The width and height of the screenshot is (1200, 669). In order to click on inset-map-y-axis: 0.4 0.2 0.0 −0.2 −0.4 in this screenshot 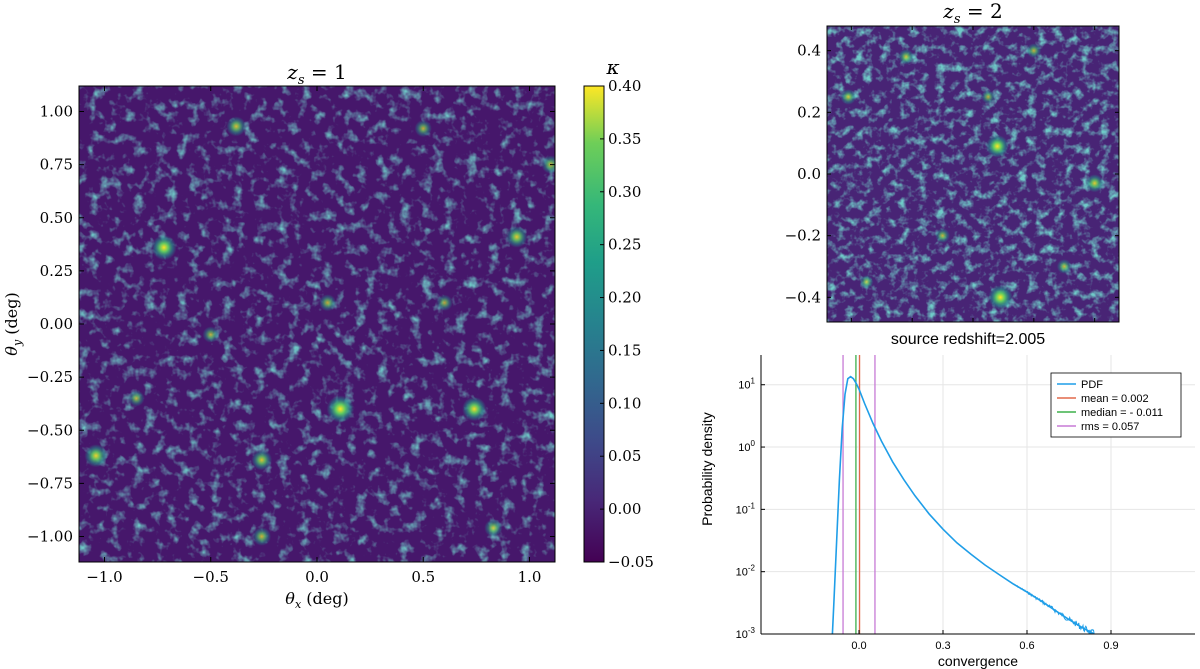, I will do `click(952, 174)`.